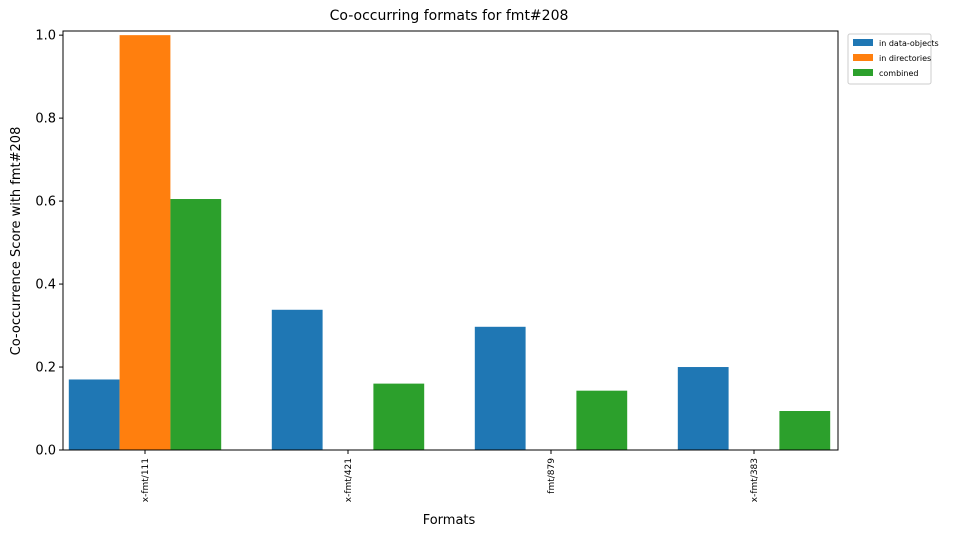  Describe the element at coordinates (755, 480) in the screenshot. I see `x-tick-label: x-fmt/383` at that location.